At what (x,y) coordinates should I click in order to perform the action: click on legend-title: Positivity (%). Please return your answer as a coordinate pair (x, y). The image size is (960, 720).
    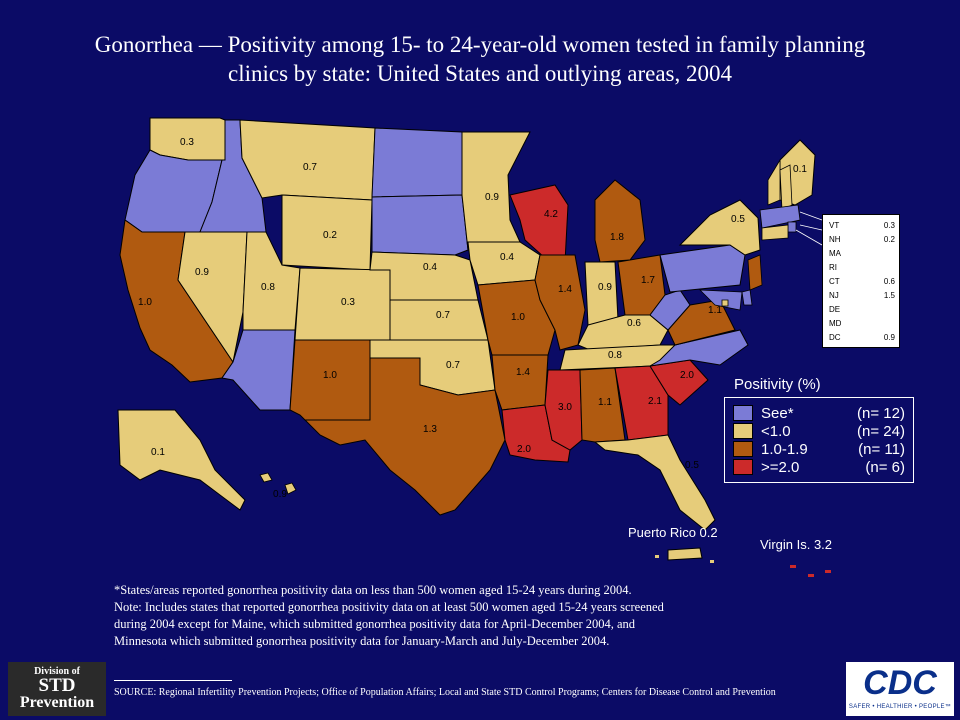
    Looking at the image, I should click on (777, 384).